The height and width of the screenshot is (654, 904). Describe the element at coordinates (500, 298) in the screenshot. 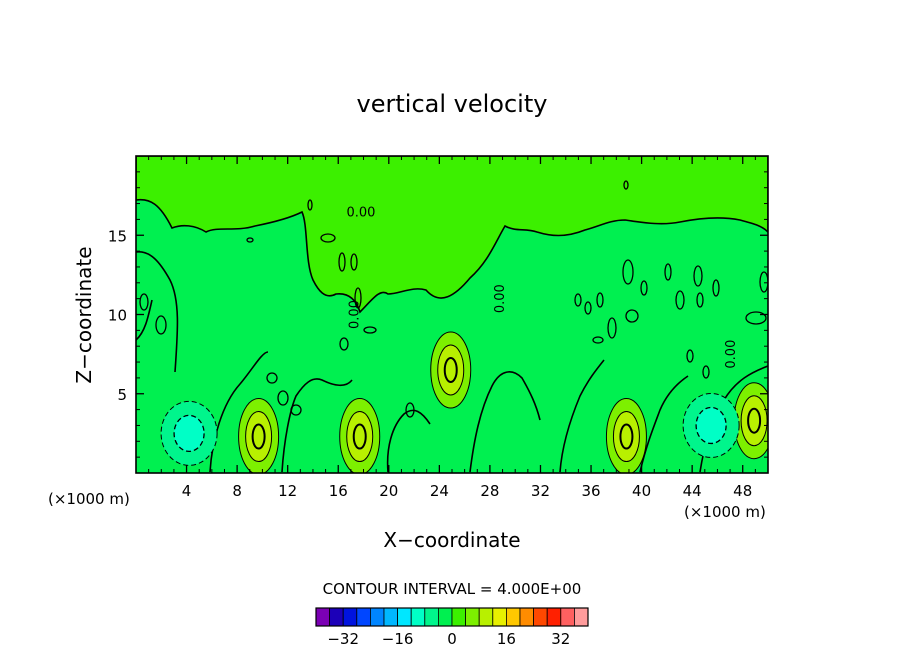

I see `contour-label-2: 0.00` at that location.